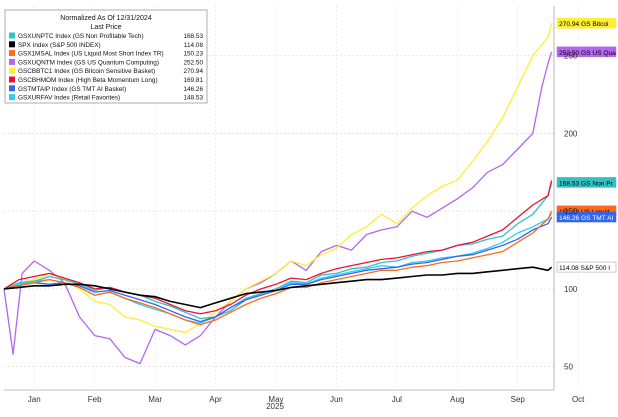 Image resolution: width=618 pixels, height=417 pixels. Describe the element at coordinates (215, 399) in the screenshot. I see `x-tick-label: Apr` at that location.